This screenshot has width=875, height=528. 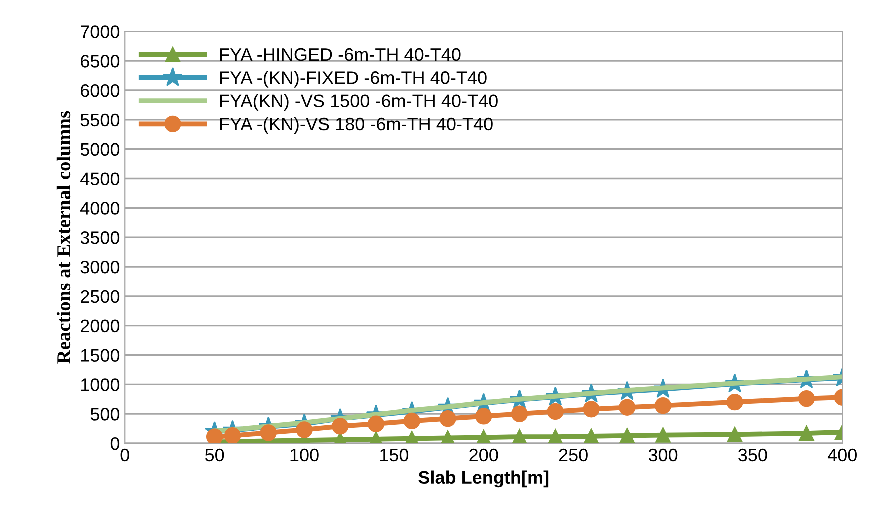 What do you see at coordinates (100, 355) in the screenshot?
I see `y-tick-label: 1500` at bounding box center [100, 355].